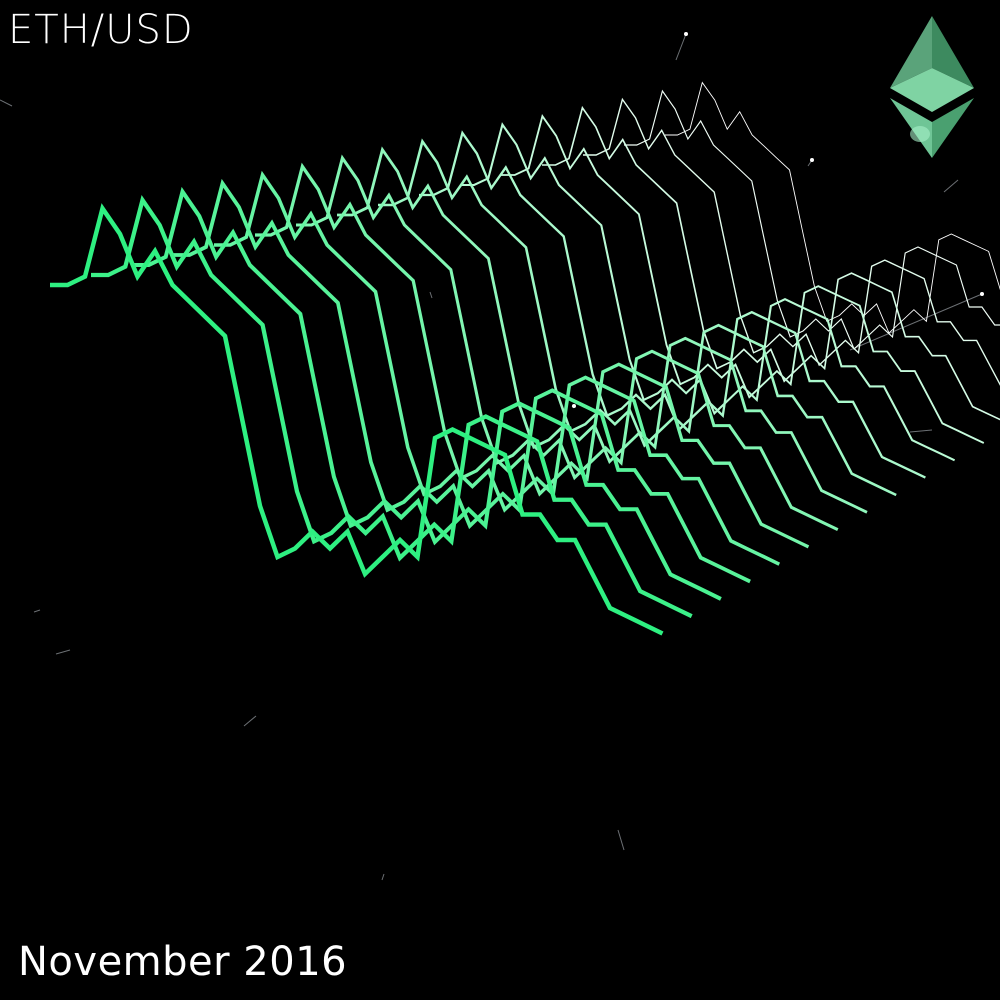 This screenshot has width=1000, height=1000. I want to click on logo-facet-top-left, so click(911, 52).